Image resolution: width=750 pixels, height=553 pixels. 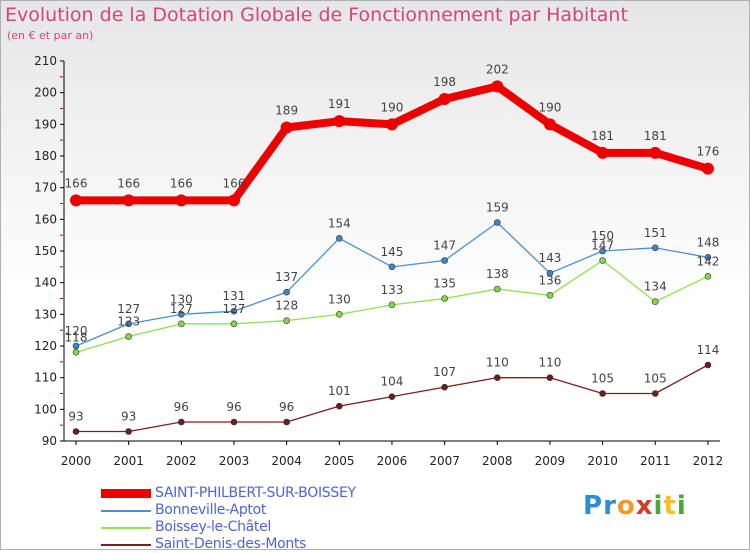 I want to click on x-tick-label: 2010, so click(x=602, y=461).